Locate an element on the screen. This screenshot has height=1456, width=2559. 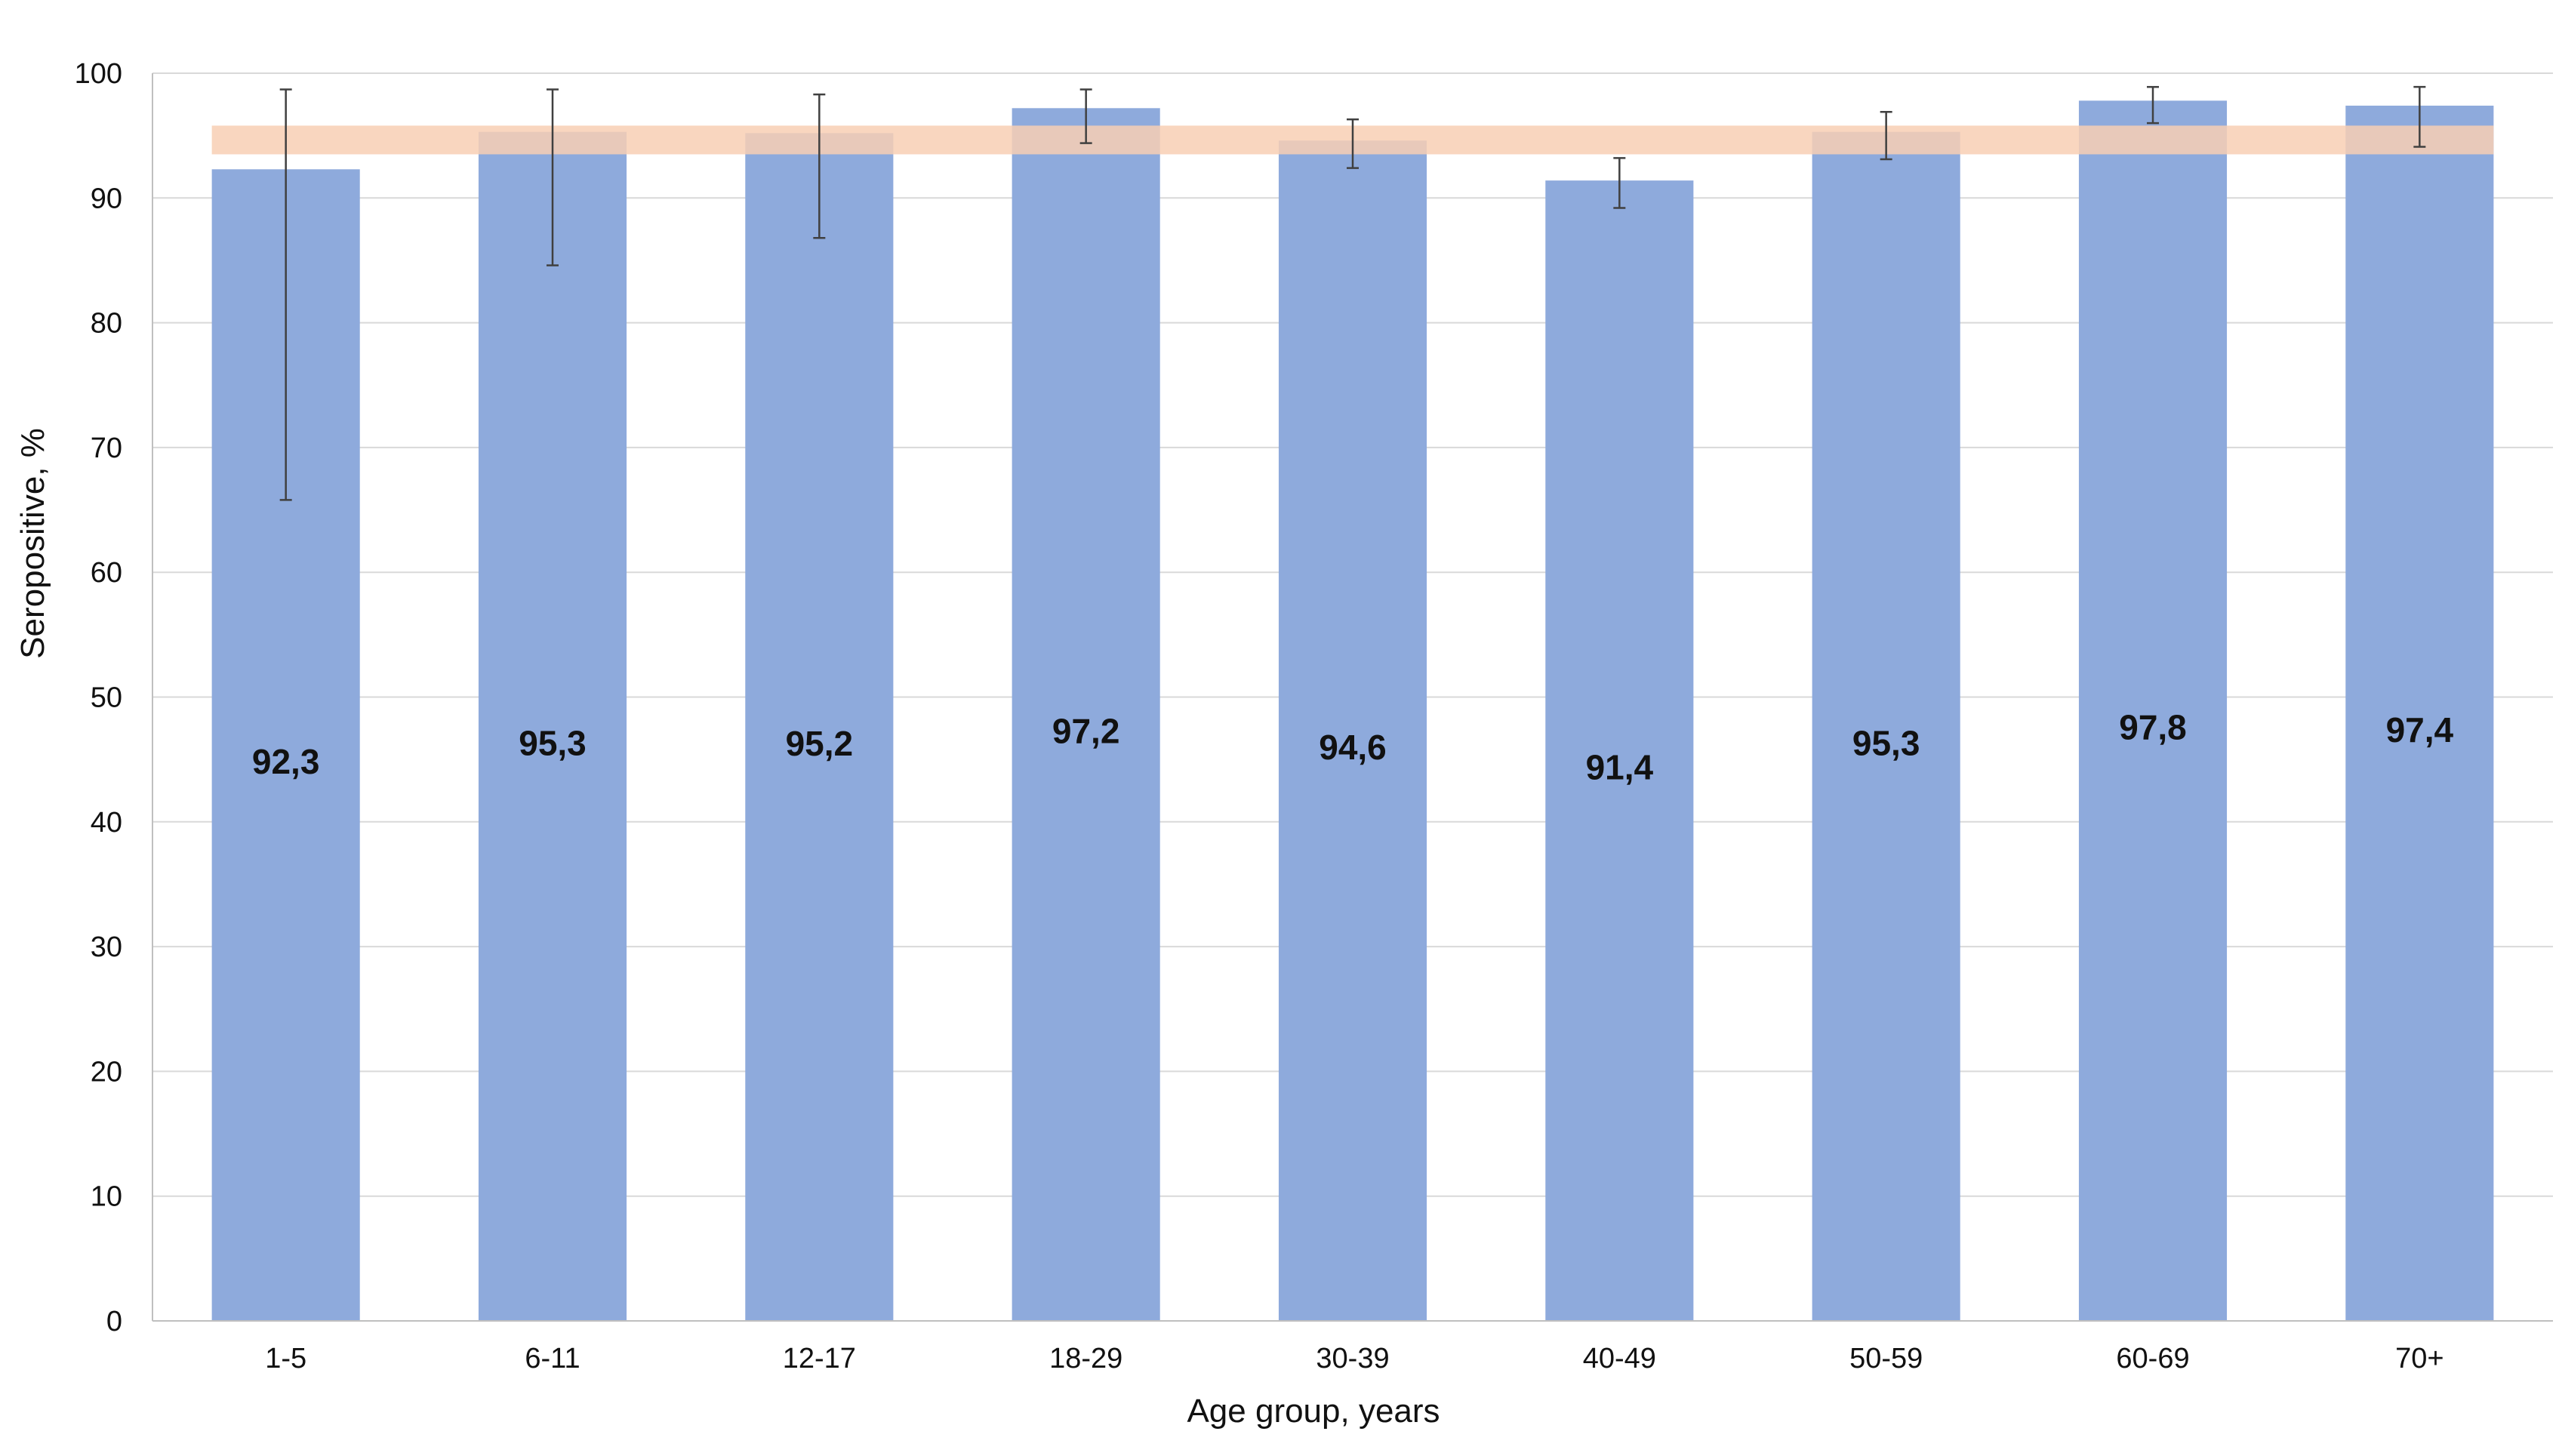
x-tick-label: 50-59 is located at coordinates (1886, 1358).